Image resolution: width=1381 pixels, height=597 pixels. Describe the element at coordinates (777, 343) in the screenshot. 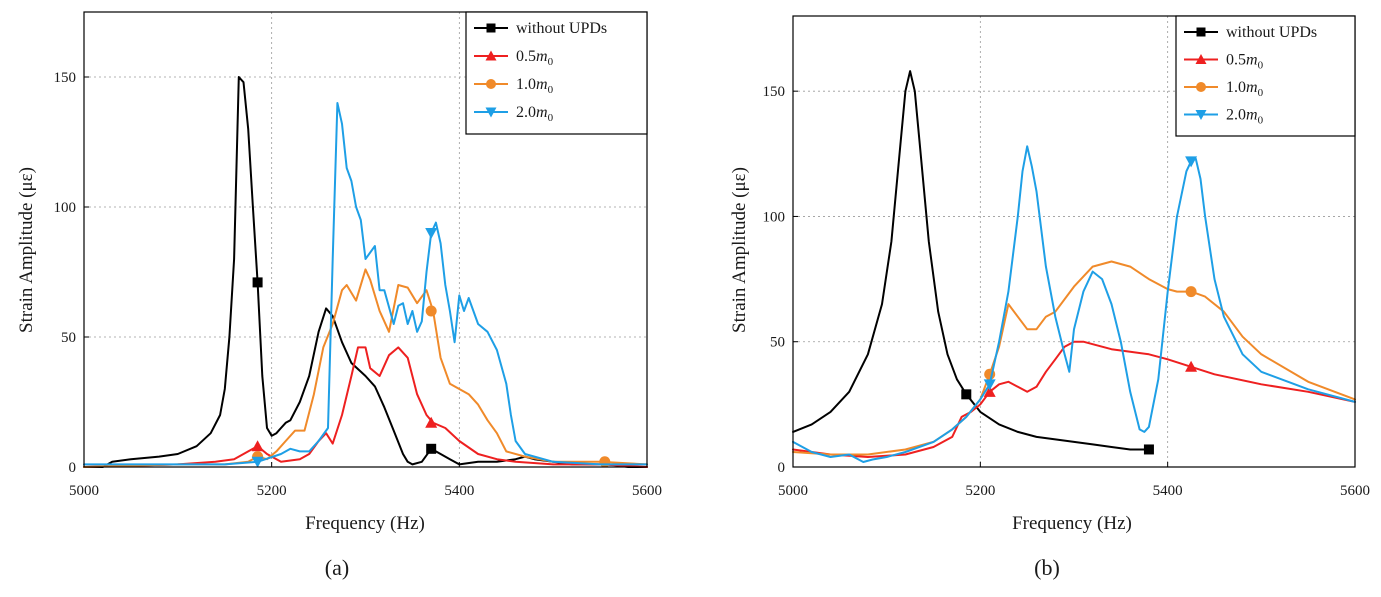

I see `y-tick-label-b-1: 50` at that location.